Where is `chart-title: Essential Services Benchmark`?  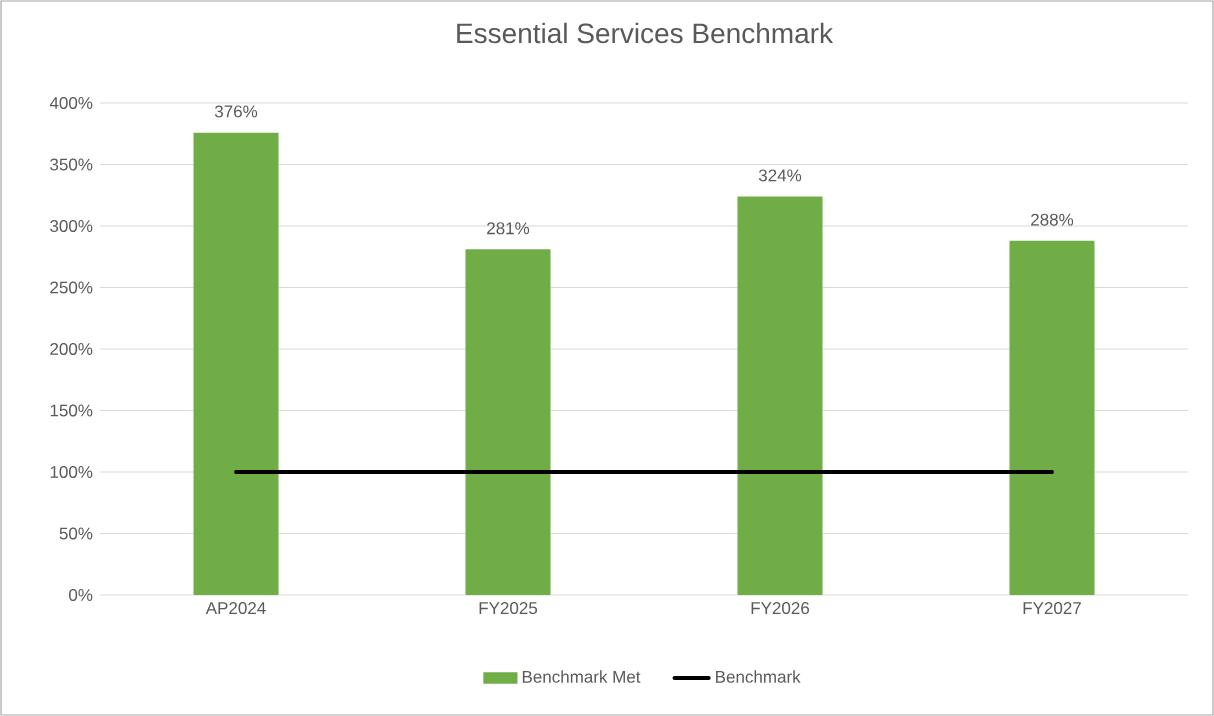 chart-title: Essential Services Benchmark is located at coordinates (645, 33).